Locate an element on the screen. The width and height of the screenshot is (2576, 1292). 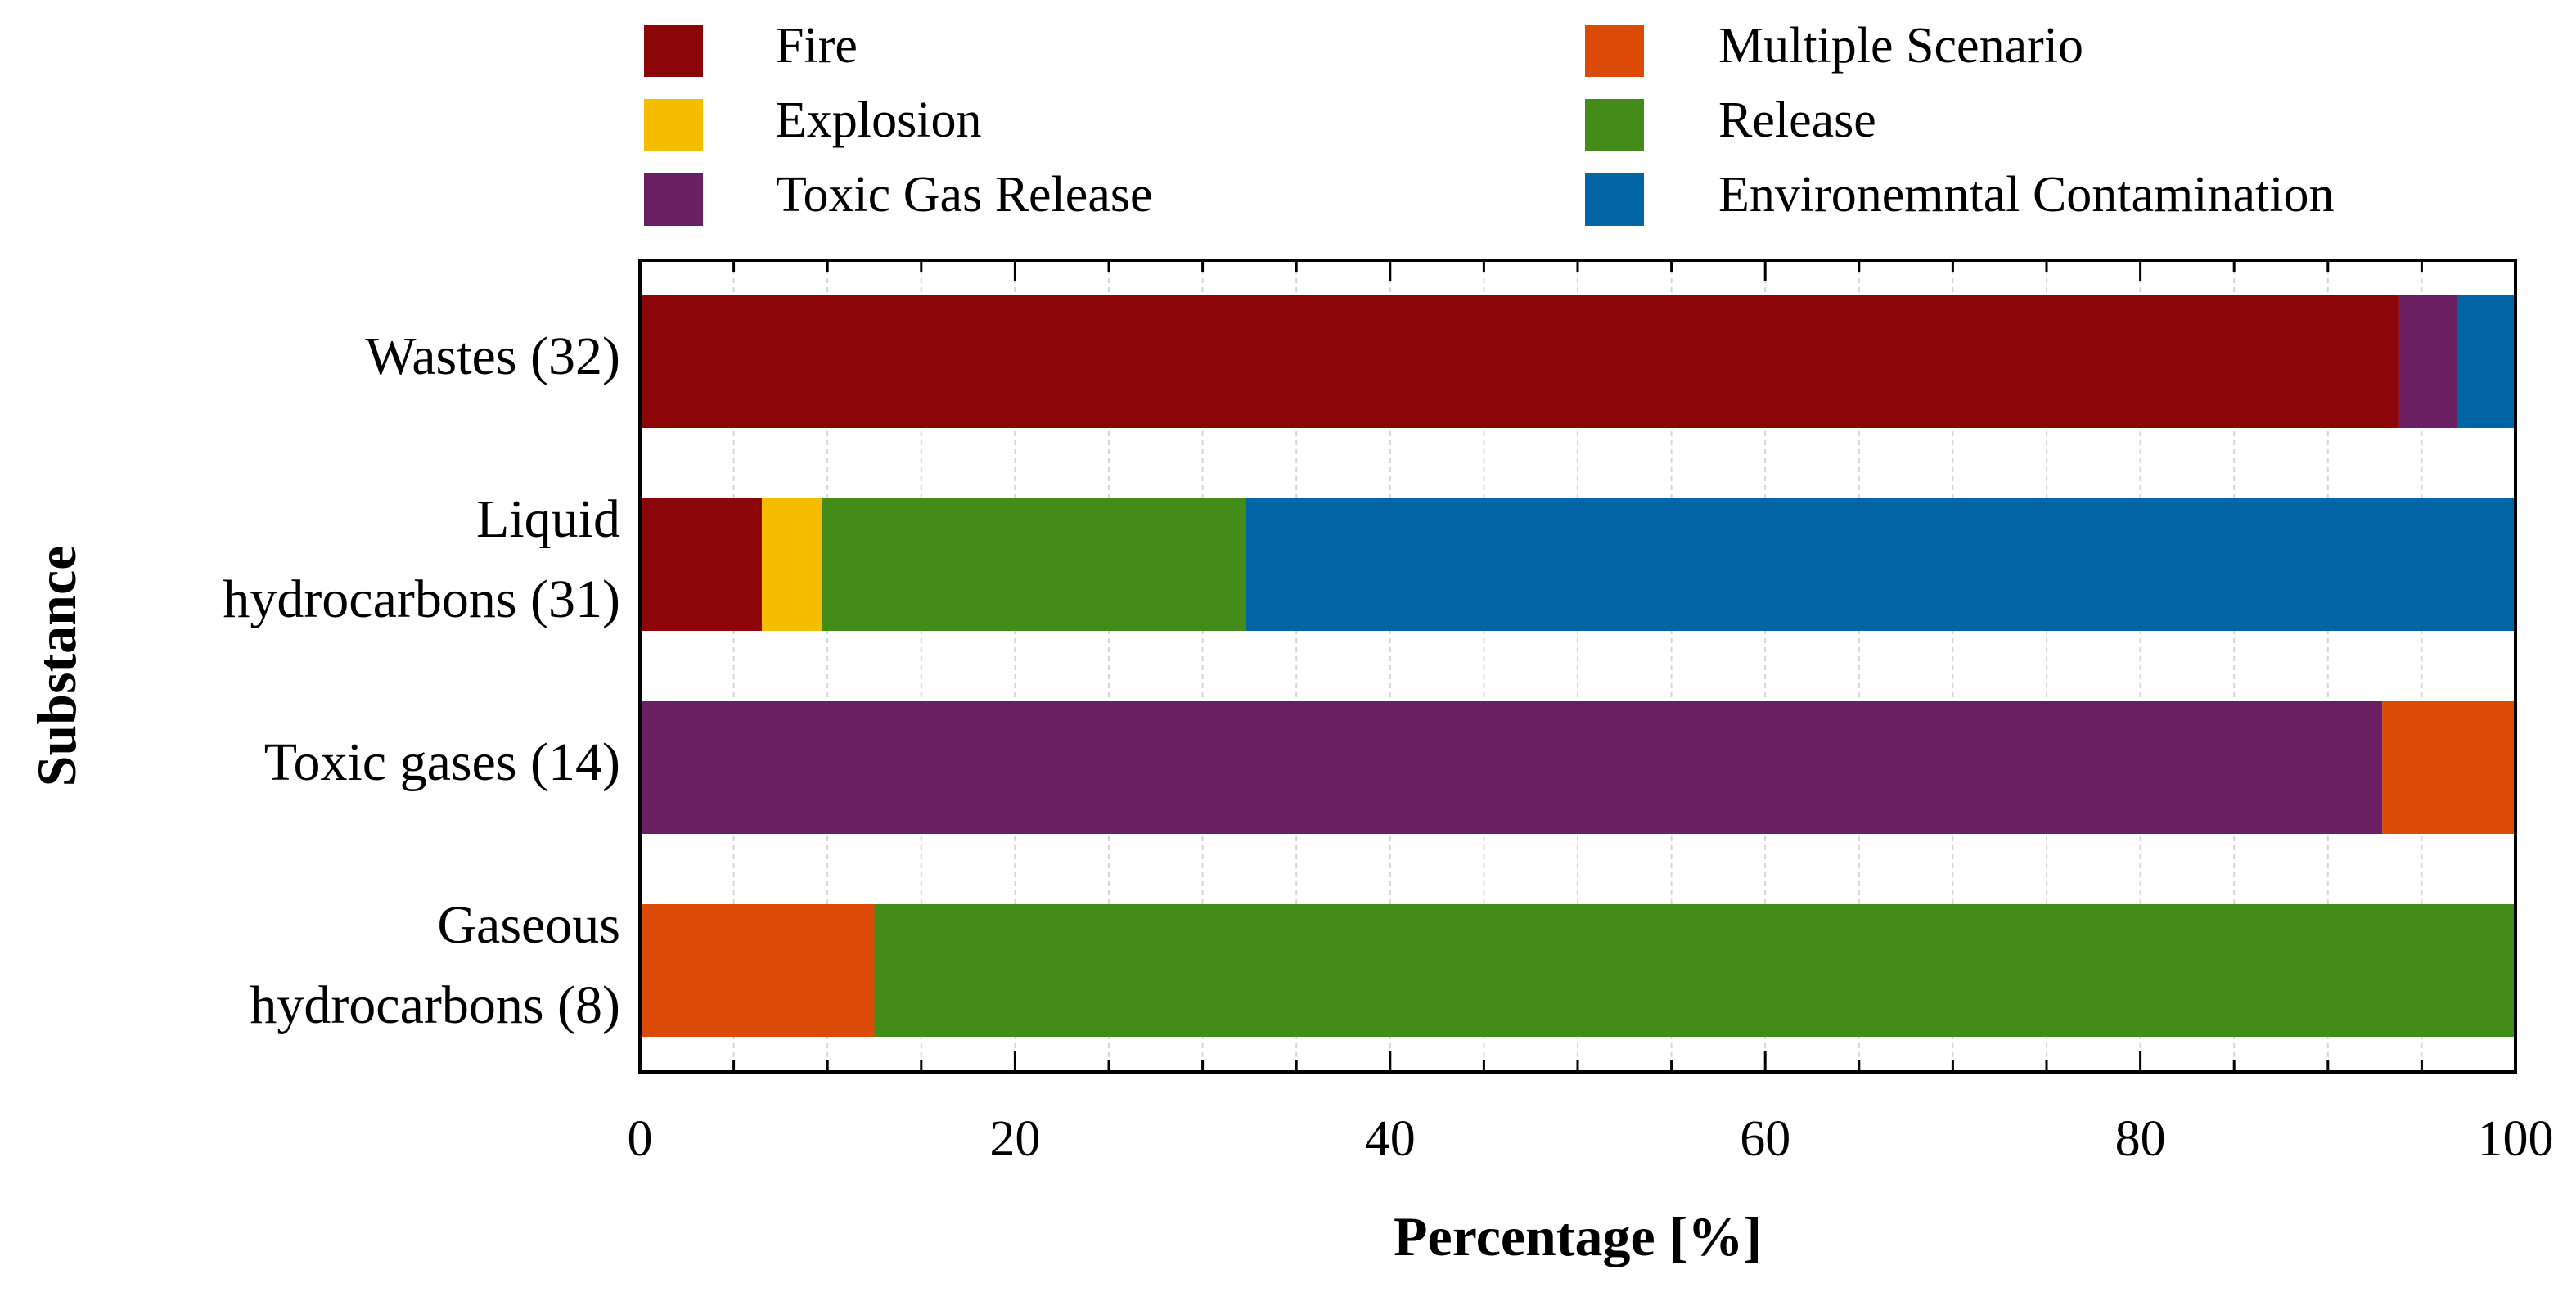
x-tick-label: 80 is located at coordinates (2140, 1139).